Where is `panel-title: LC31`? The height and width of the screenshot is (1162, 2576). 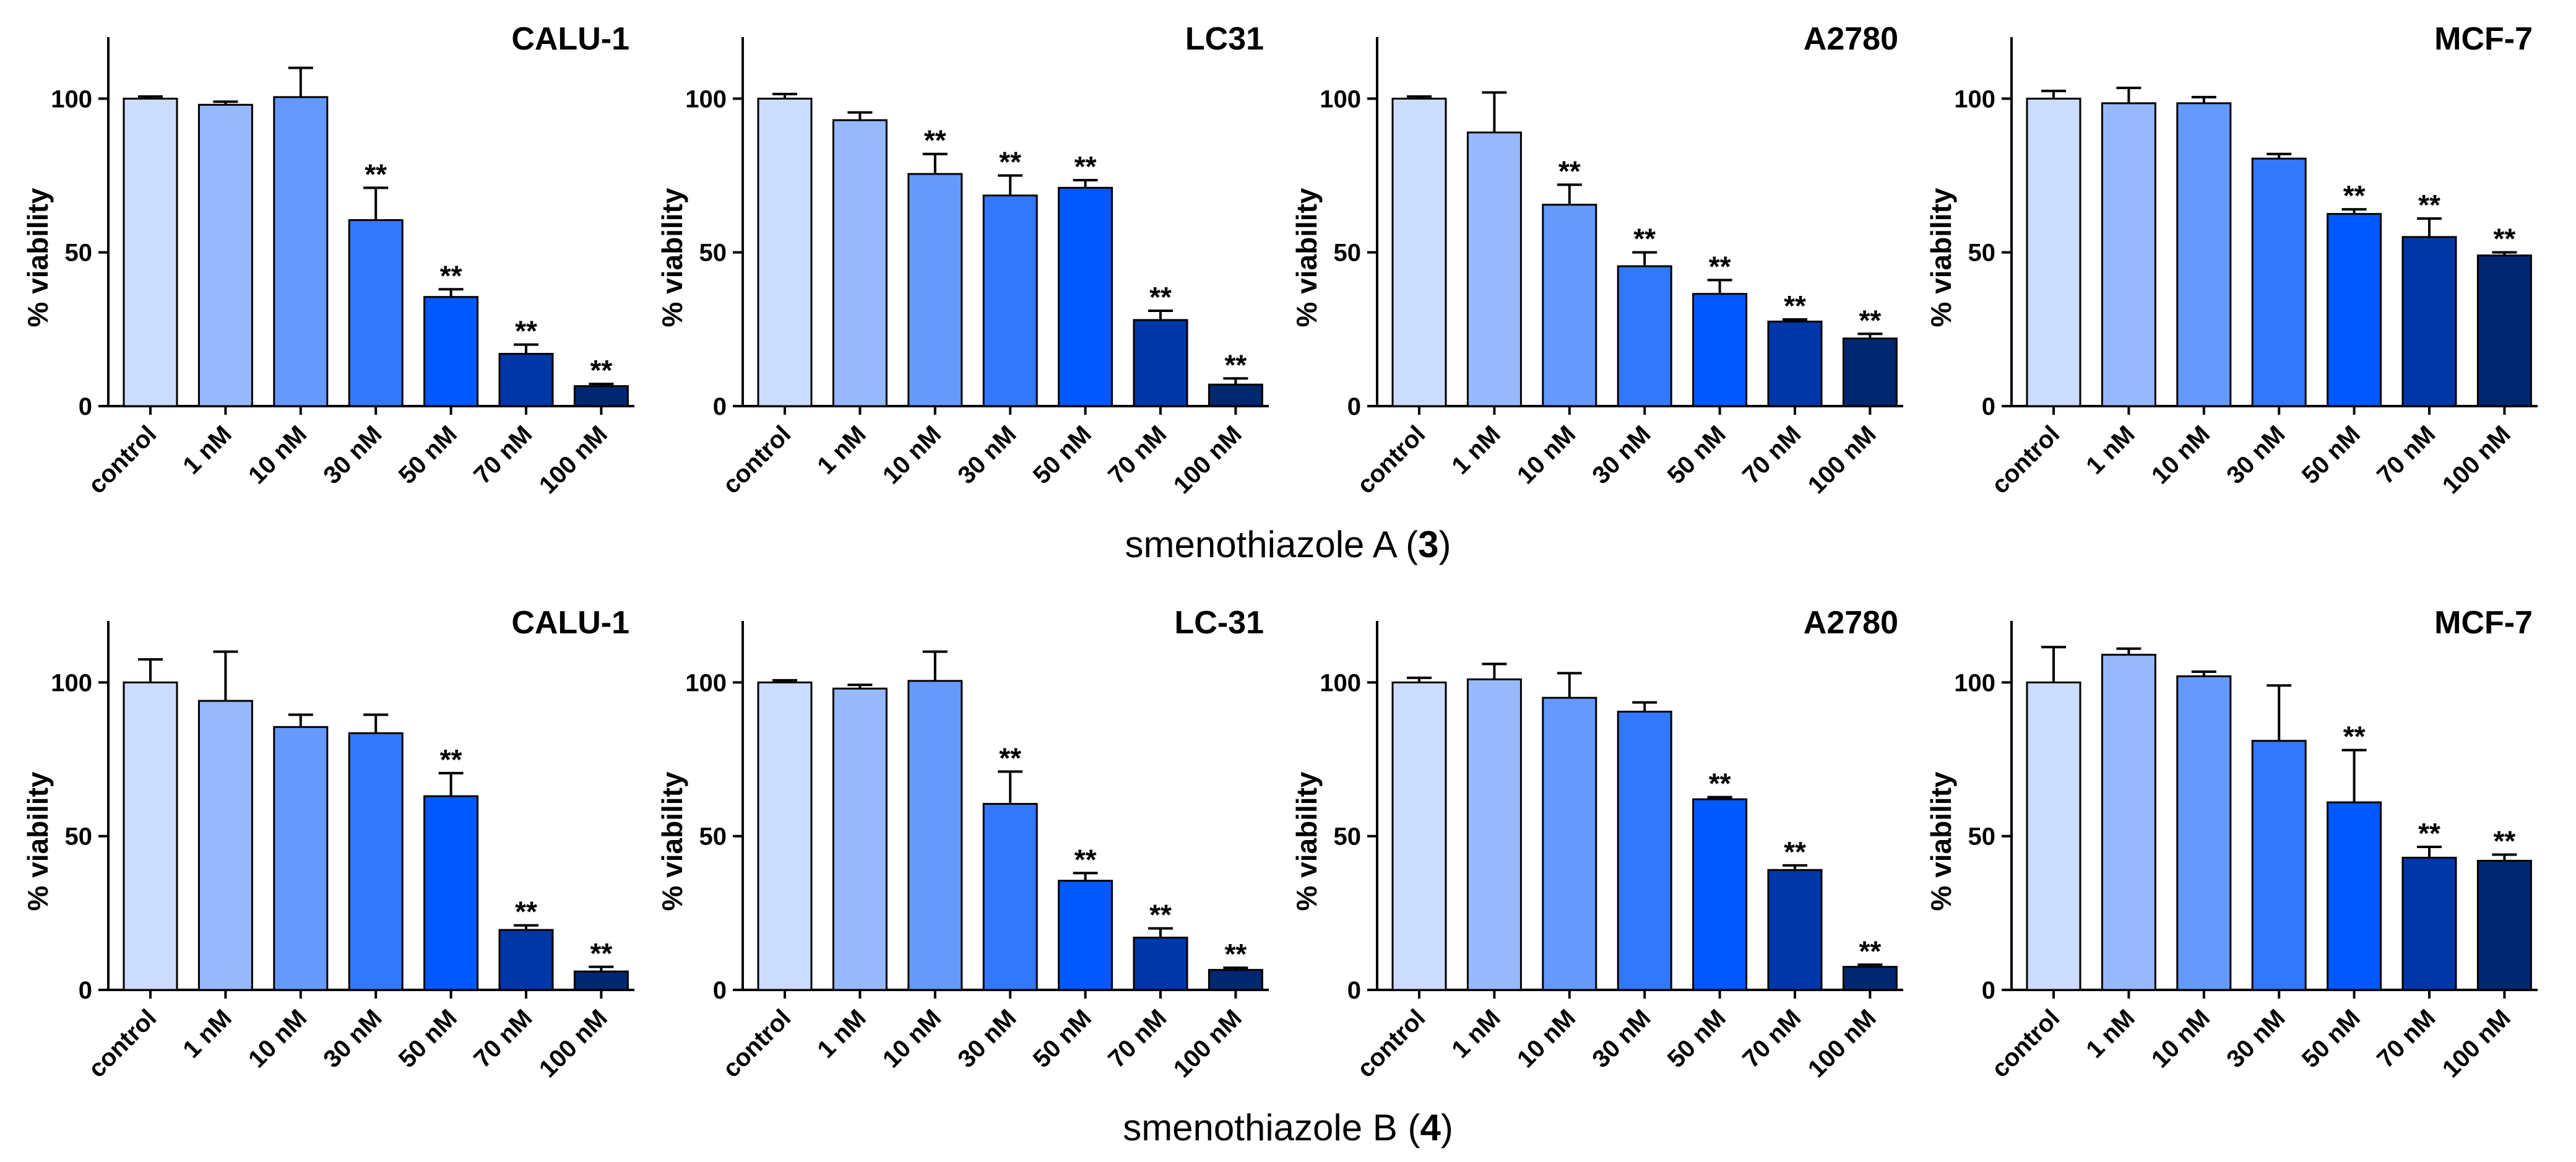
panel-title: LC31 is located at coordinates (1224, 39).